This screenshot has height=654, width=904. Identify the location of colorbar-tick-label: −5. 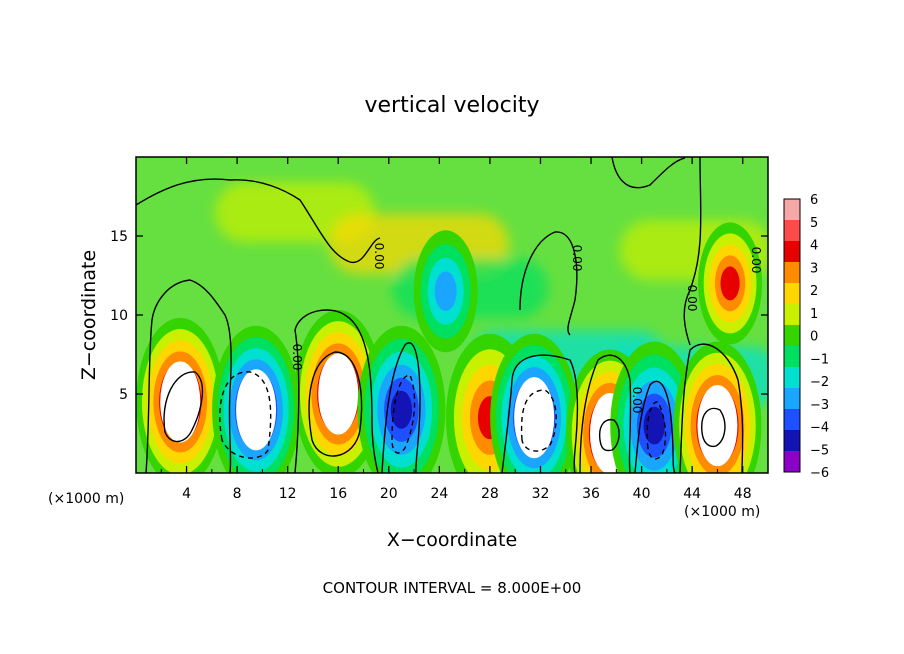
(819, 450).